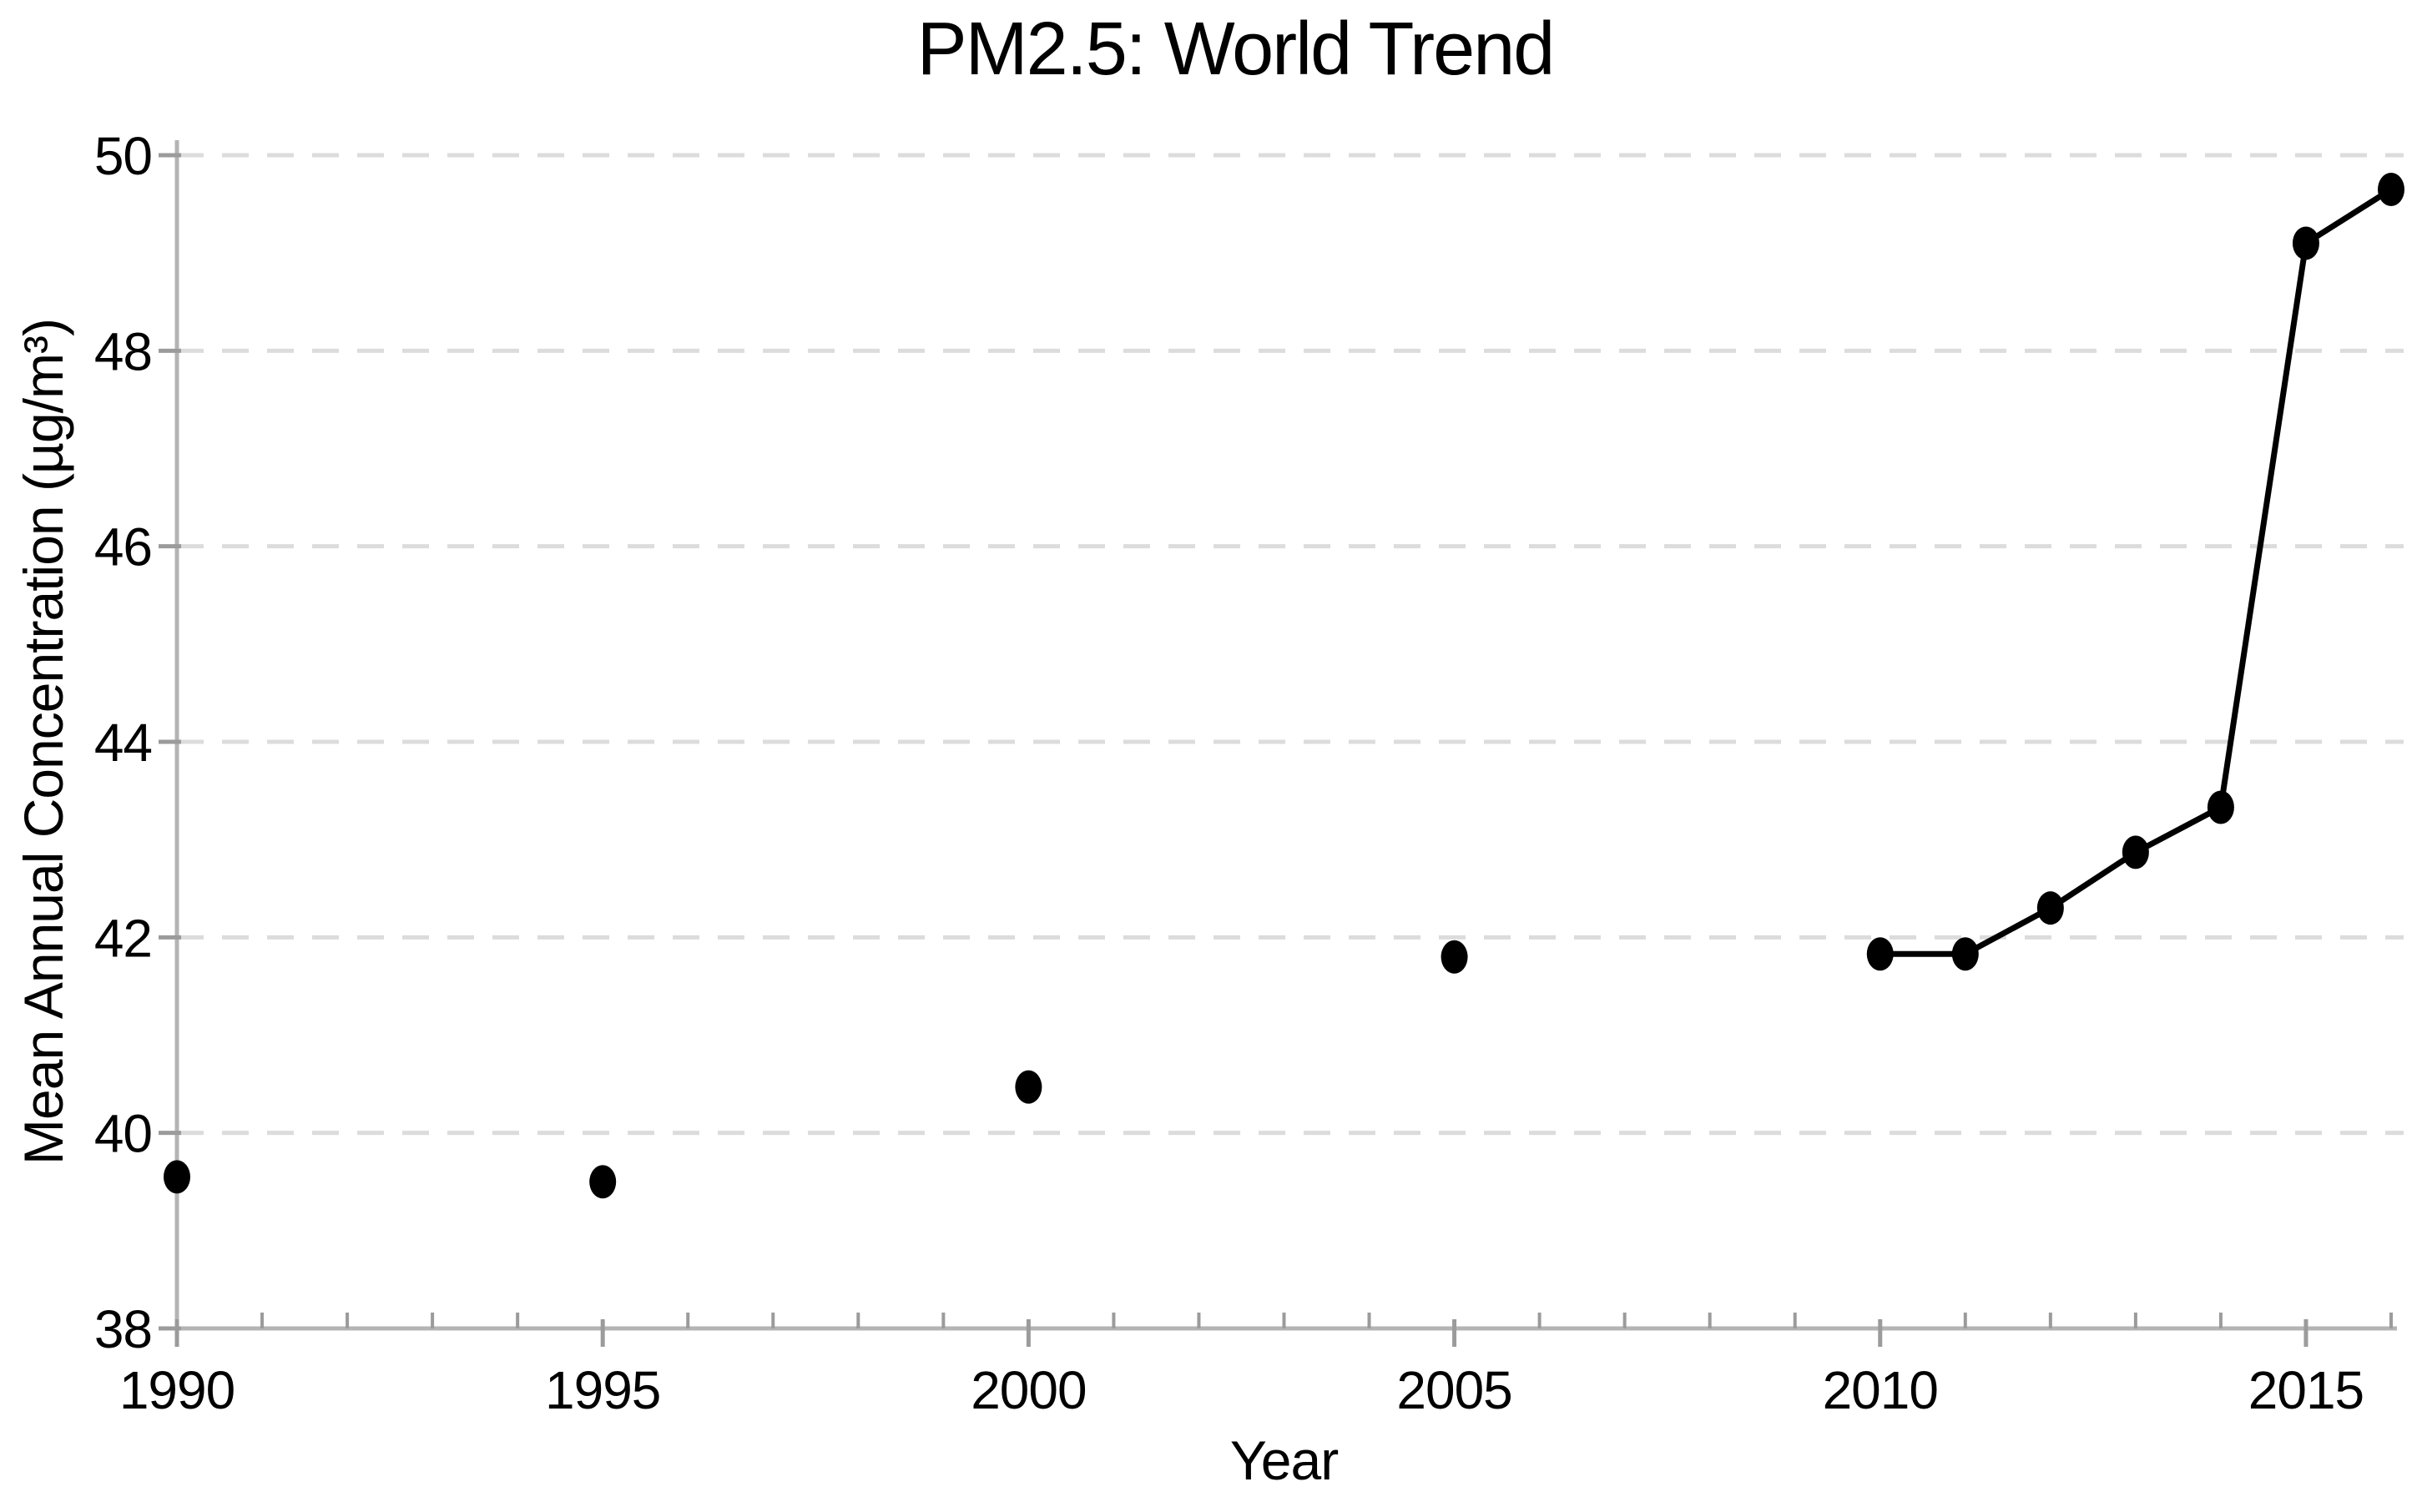  Describe the element at coordinates (123, 743) in the screenshot. I see `y-tick-label: 44` at that location.